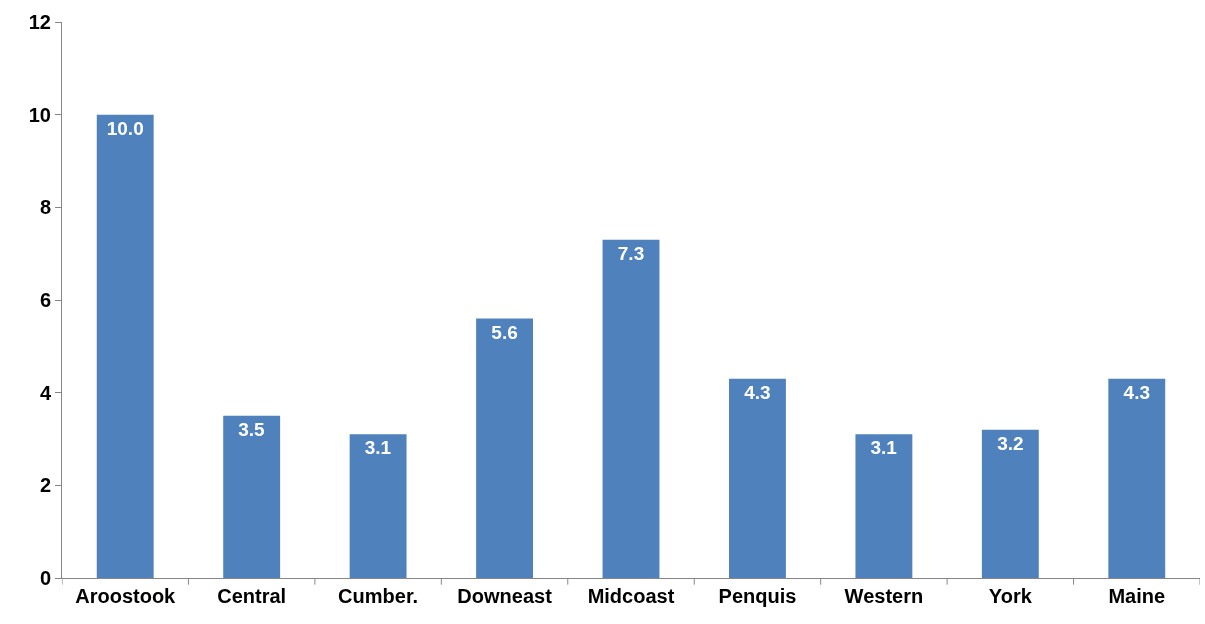 This screenshot has height=624, width=1205. Describe the element at coordinates (884, 596) in the screenshot. I see `x-tick-label: Western` at that location.